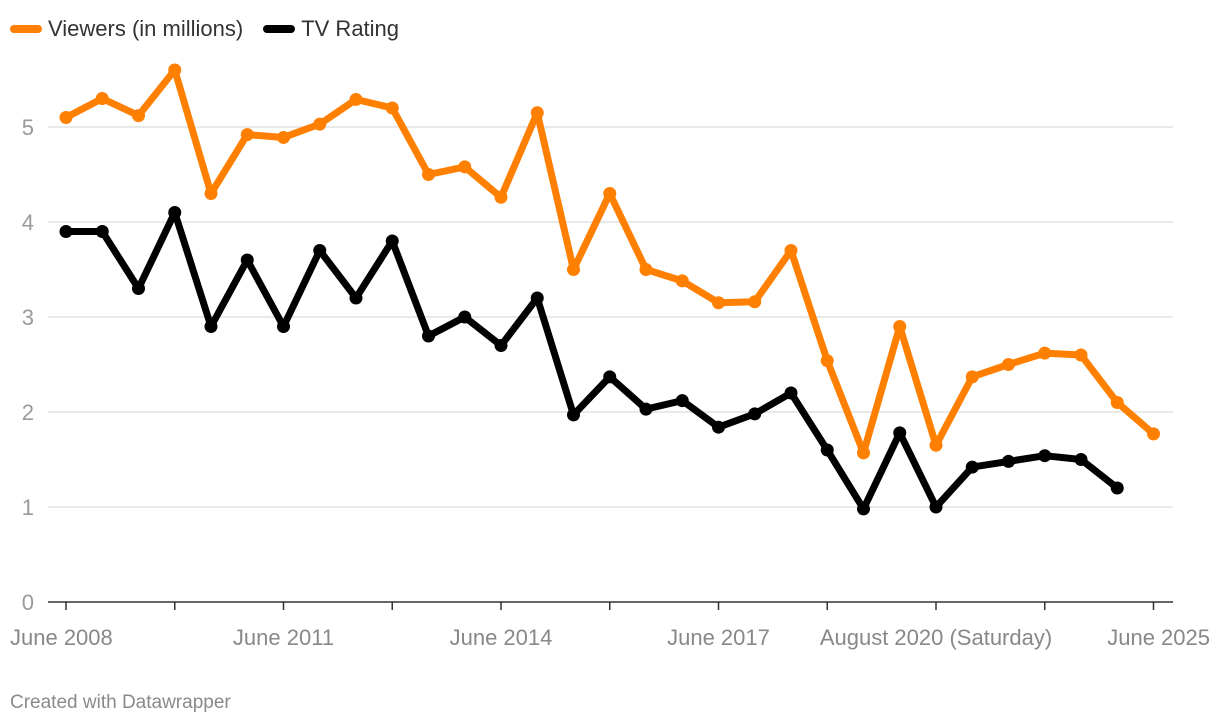  Describe the element at coordinates (350, 28) in the screenshot. I see `legend-label-tv-rating: TV Rating` at that location.